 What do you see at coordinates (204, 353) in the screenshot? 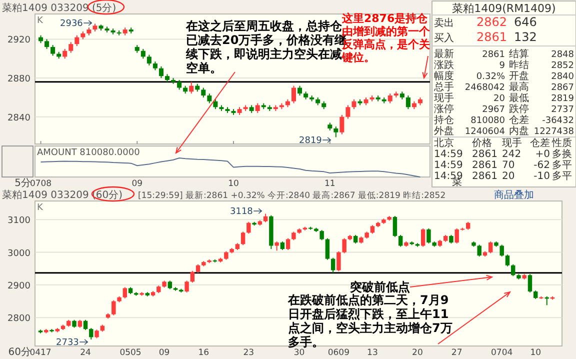
I see `x-tick-label: 16` at bounding box center [204, 353].